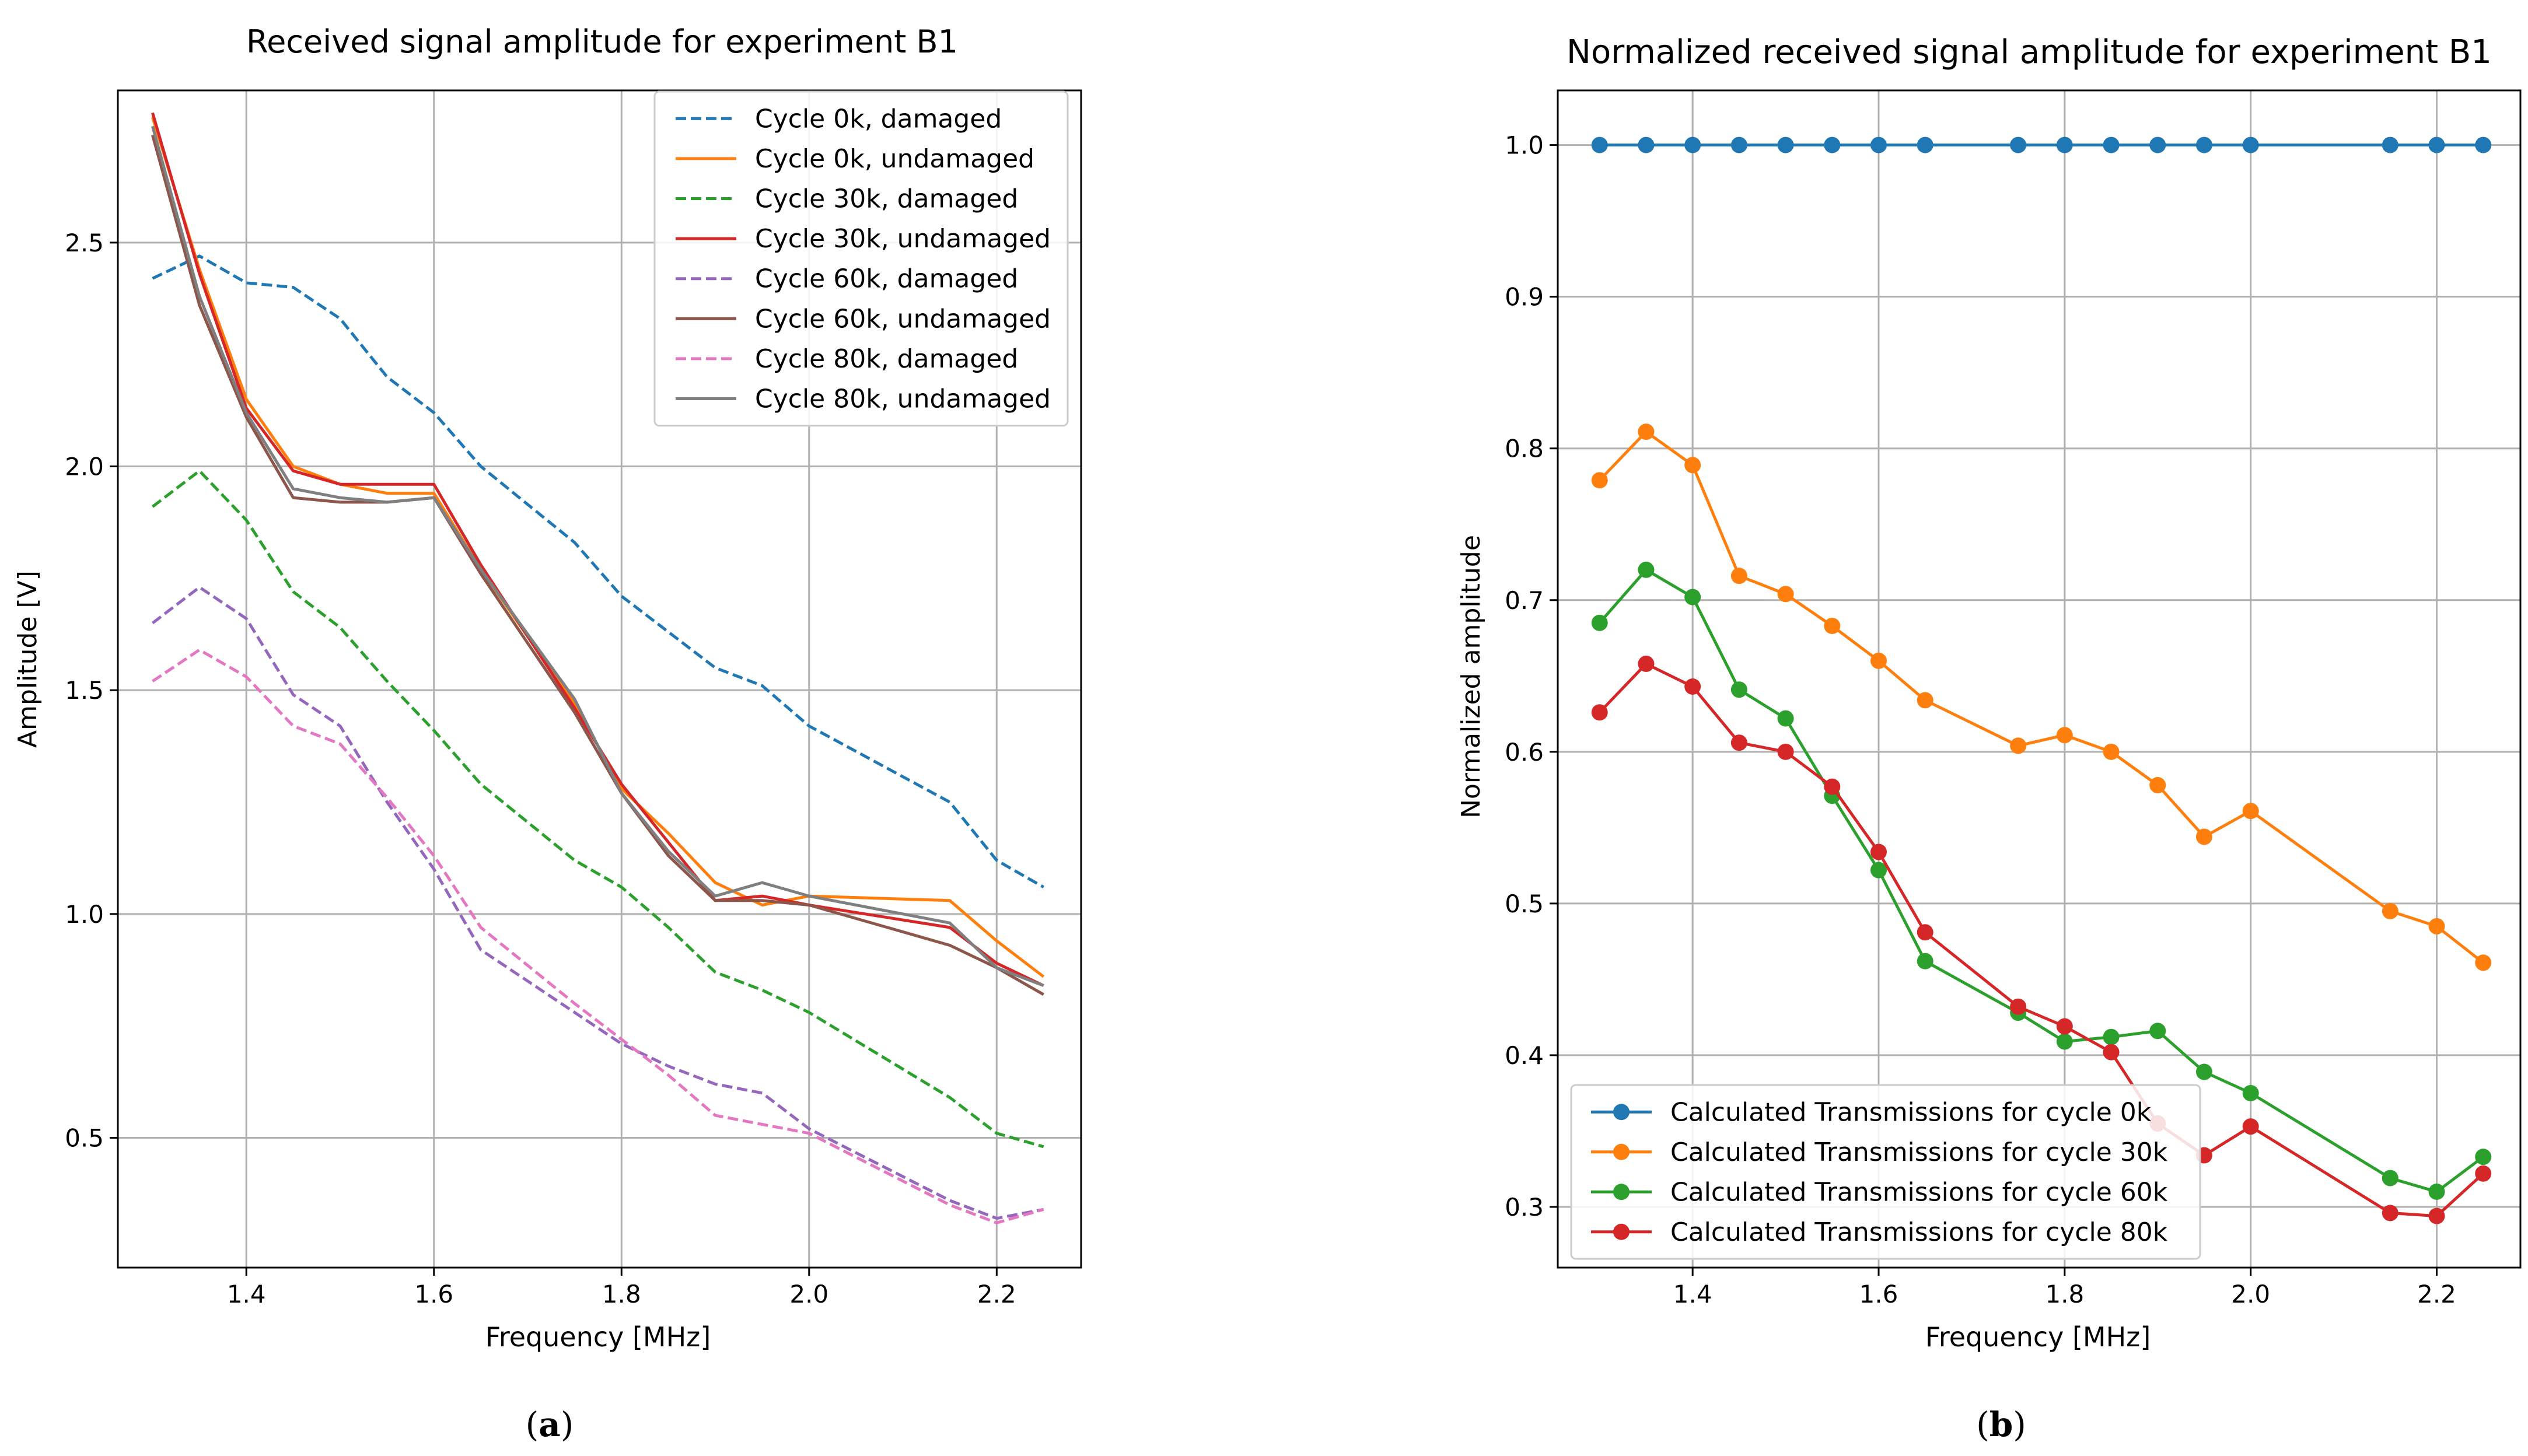 The image size is (2528, 1456). I want to click on panel-b-caption: (b), so click(2001, 1424).